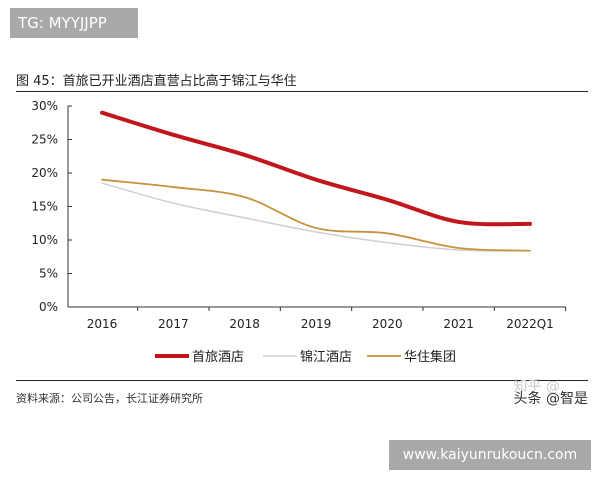  I want to click on y-tick-label: 15%, so click(44, 207).